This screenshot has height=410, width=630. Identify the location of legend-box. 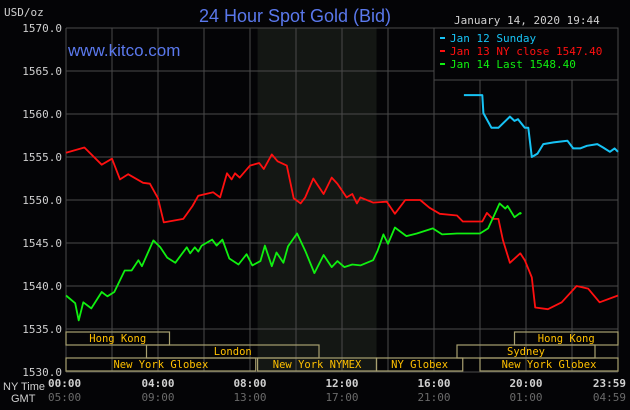
(526, 54).